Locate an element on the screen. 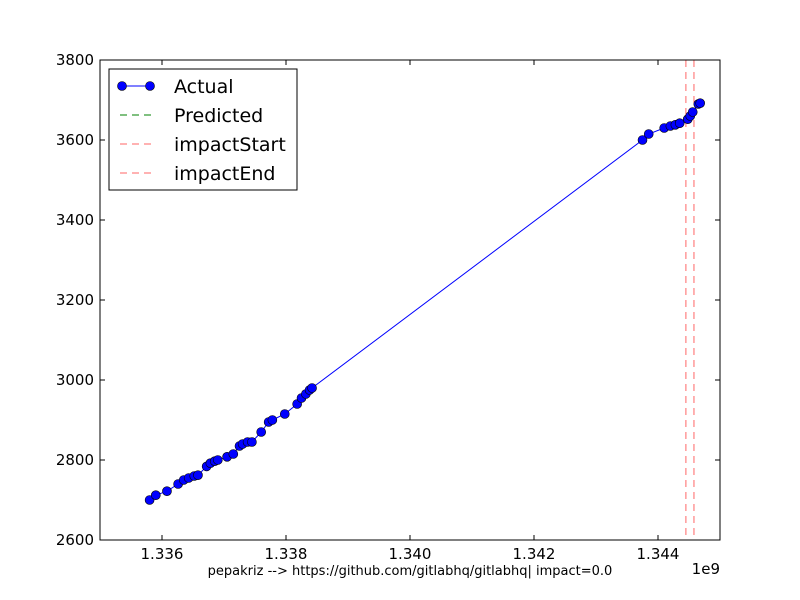 The width and height of the screenshot is (800, 600). y-tick-label: 3200 is located at coordinates (75, 300).